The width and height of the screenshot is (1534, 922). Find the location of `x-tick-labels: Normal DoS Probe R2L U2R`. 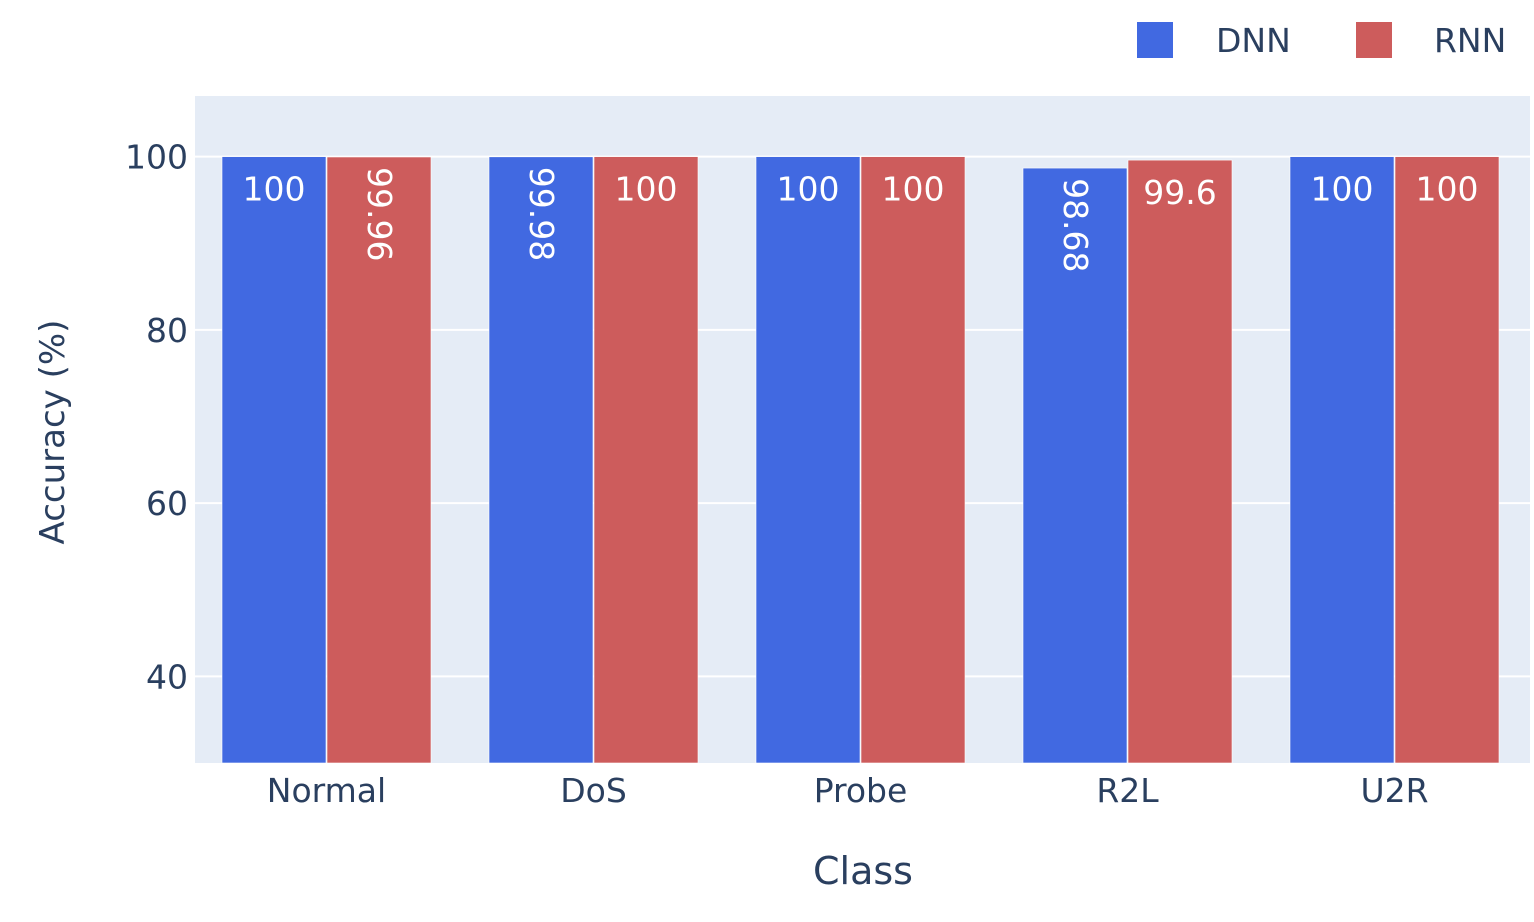

x-tick-labels: Normal DoS Probe R2L U2R is located at coordinates (848, 790).